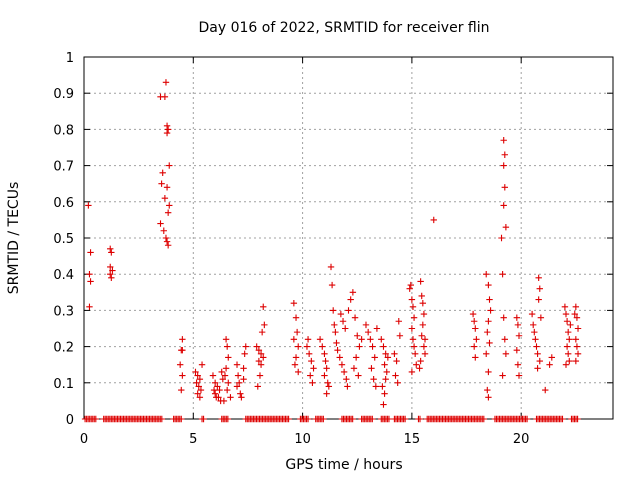 This screenshot has width=640, height=480. I want to click on x-tick-label: 15, so click(412, 439).